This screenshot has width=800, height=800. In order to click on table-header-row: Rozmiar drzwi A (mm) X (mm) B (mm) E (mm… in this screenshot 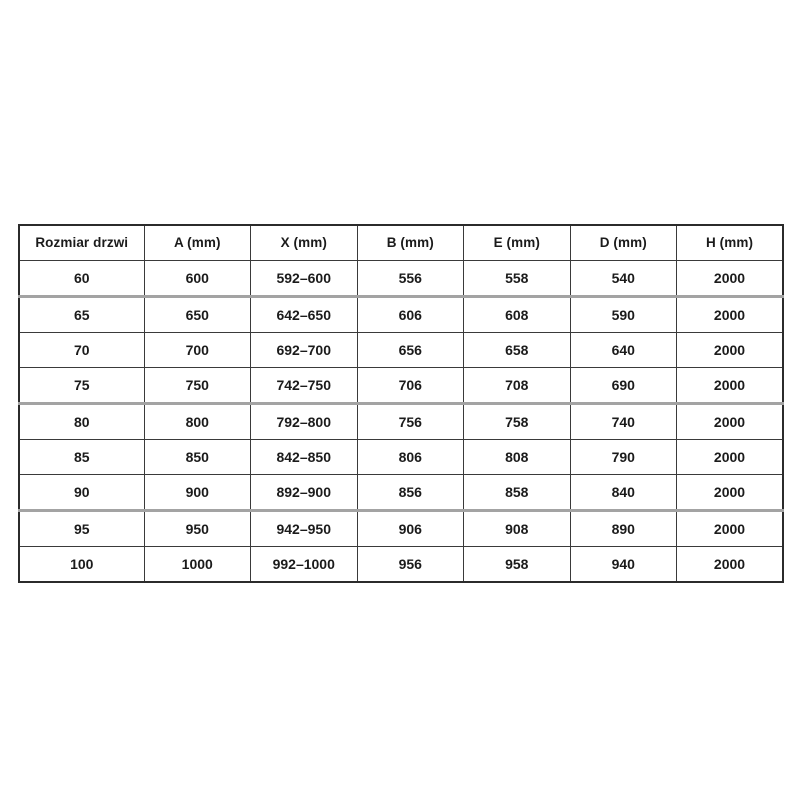, I will do `click(401, 242)`.